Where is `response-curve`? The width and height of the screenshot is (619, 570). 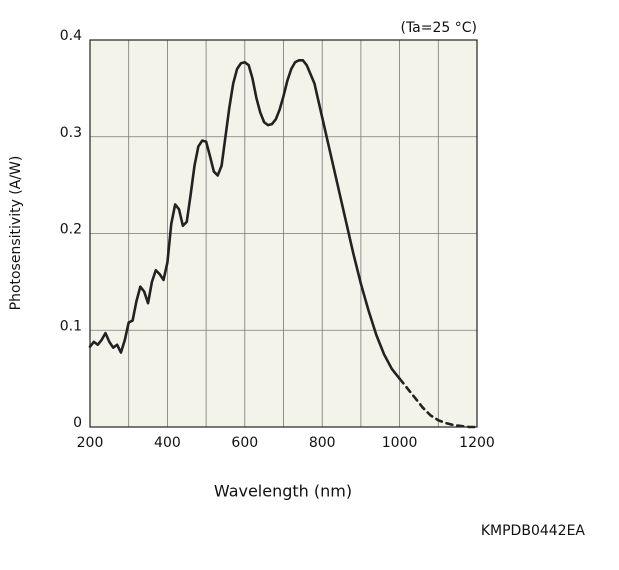 response-curve is located at coordinates (438, 403).